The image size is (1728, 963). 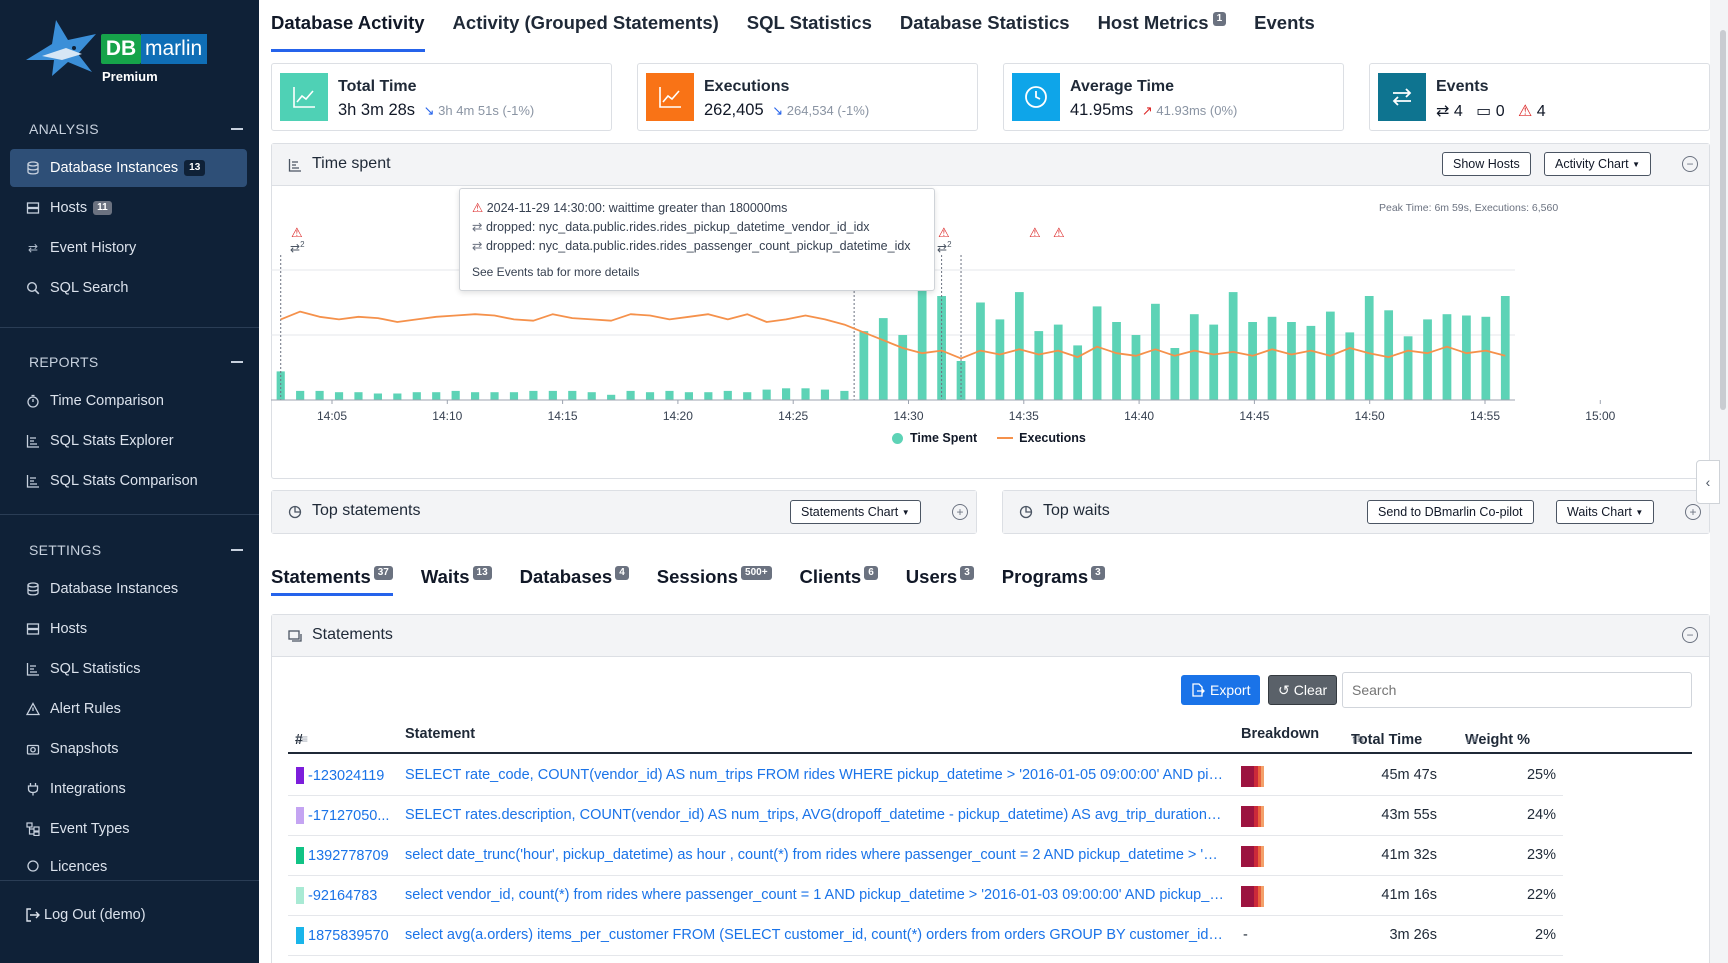 I want to click on tab-waits: Waits 13, so click(x=456, y=581).